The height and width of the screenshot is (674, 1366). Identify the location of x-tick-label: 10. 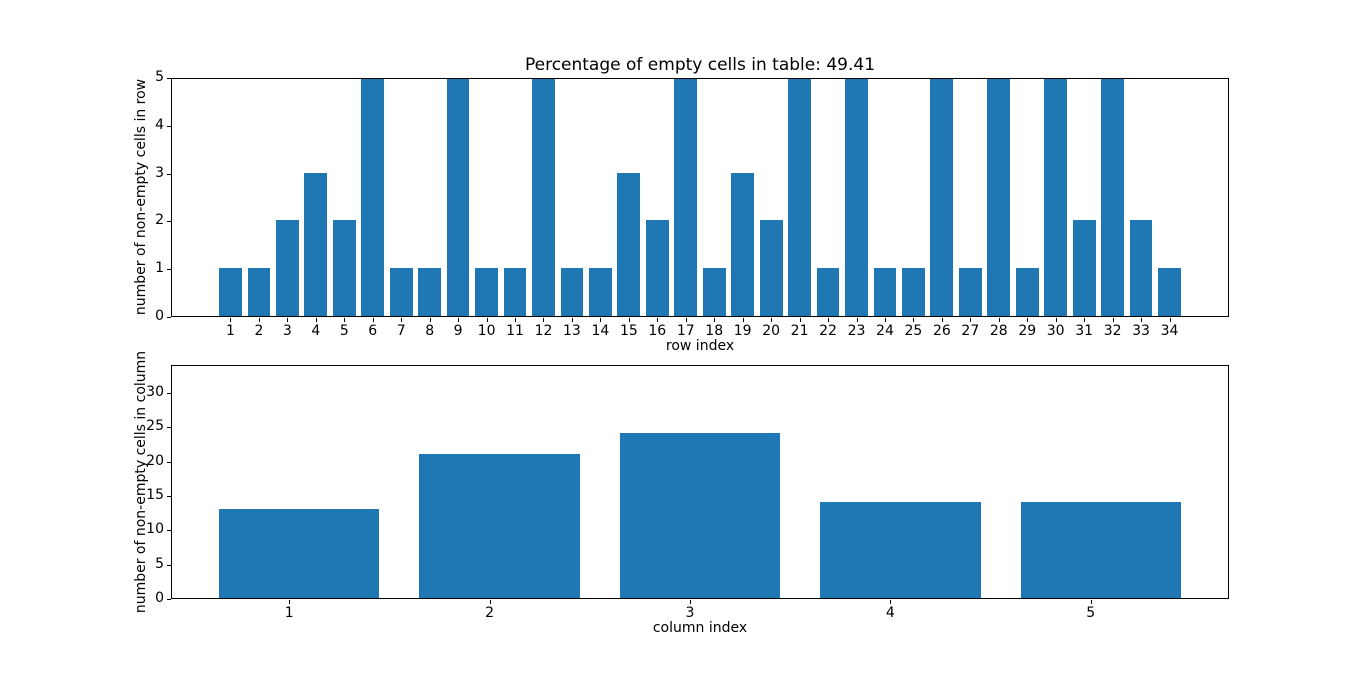
(486, 331).